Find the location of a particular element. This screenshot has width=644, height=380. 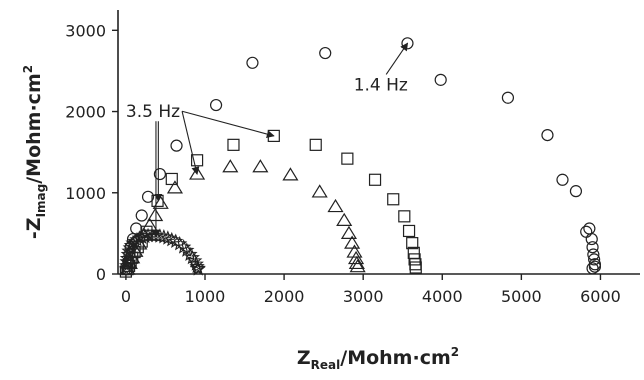

y-axis-title: -ZImag/Mohm·cm2 is located at coordinates (34, 152).